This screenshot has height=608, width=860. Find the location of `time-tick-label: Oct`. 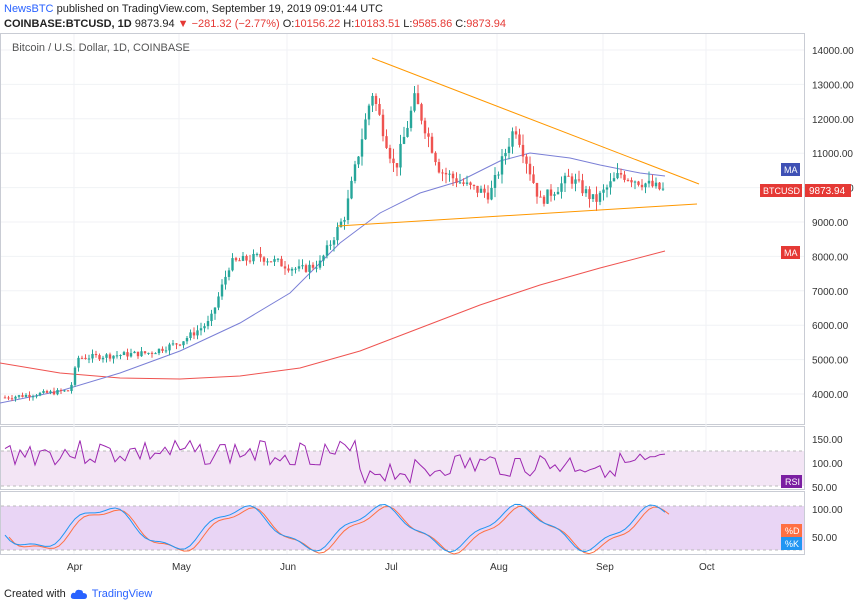

time-tick-label: Oct is located at coordinates (707, 567).